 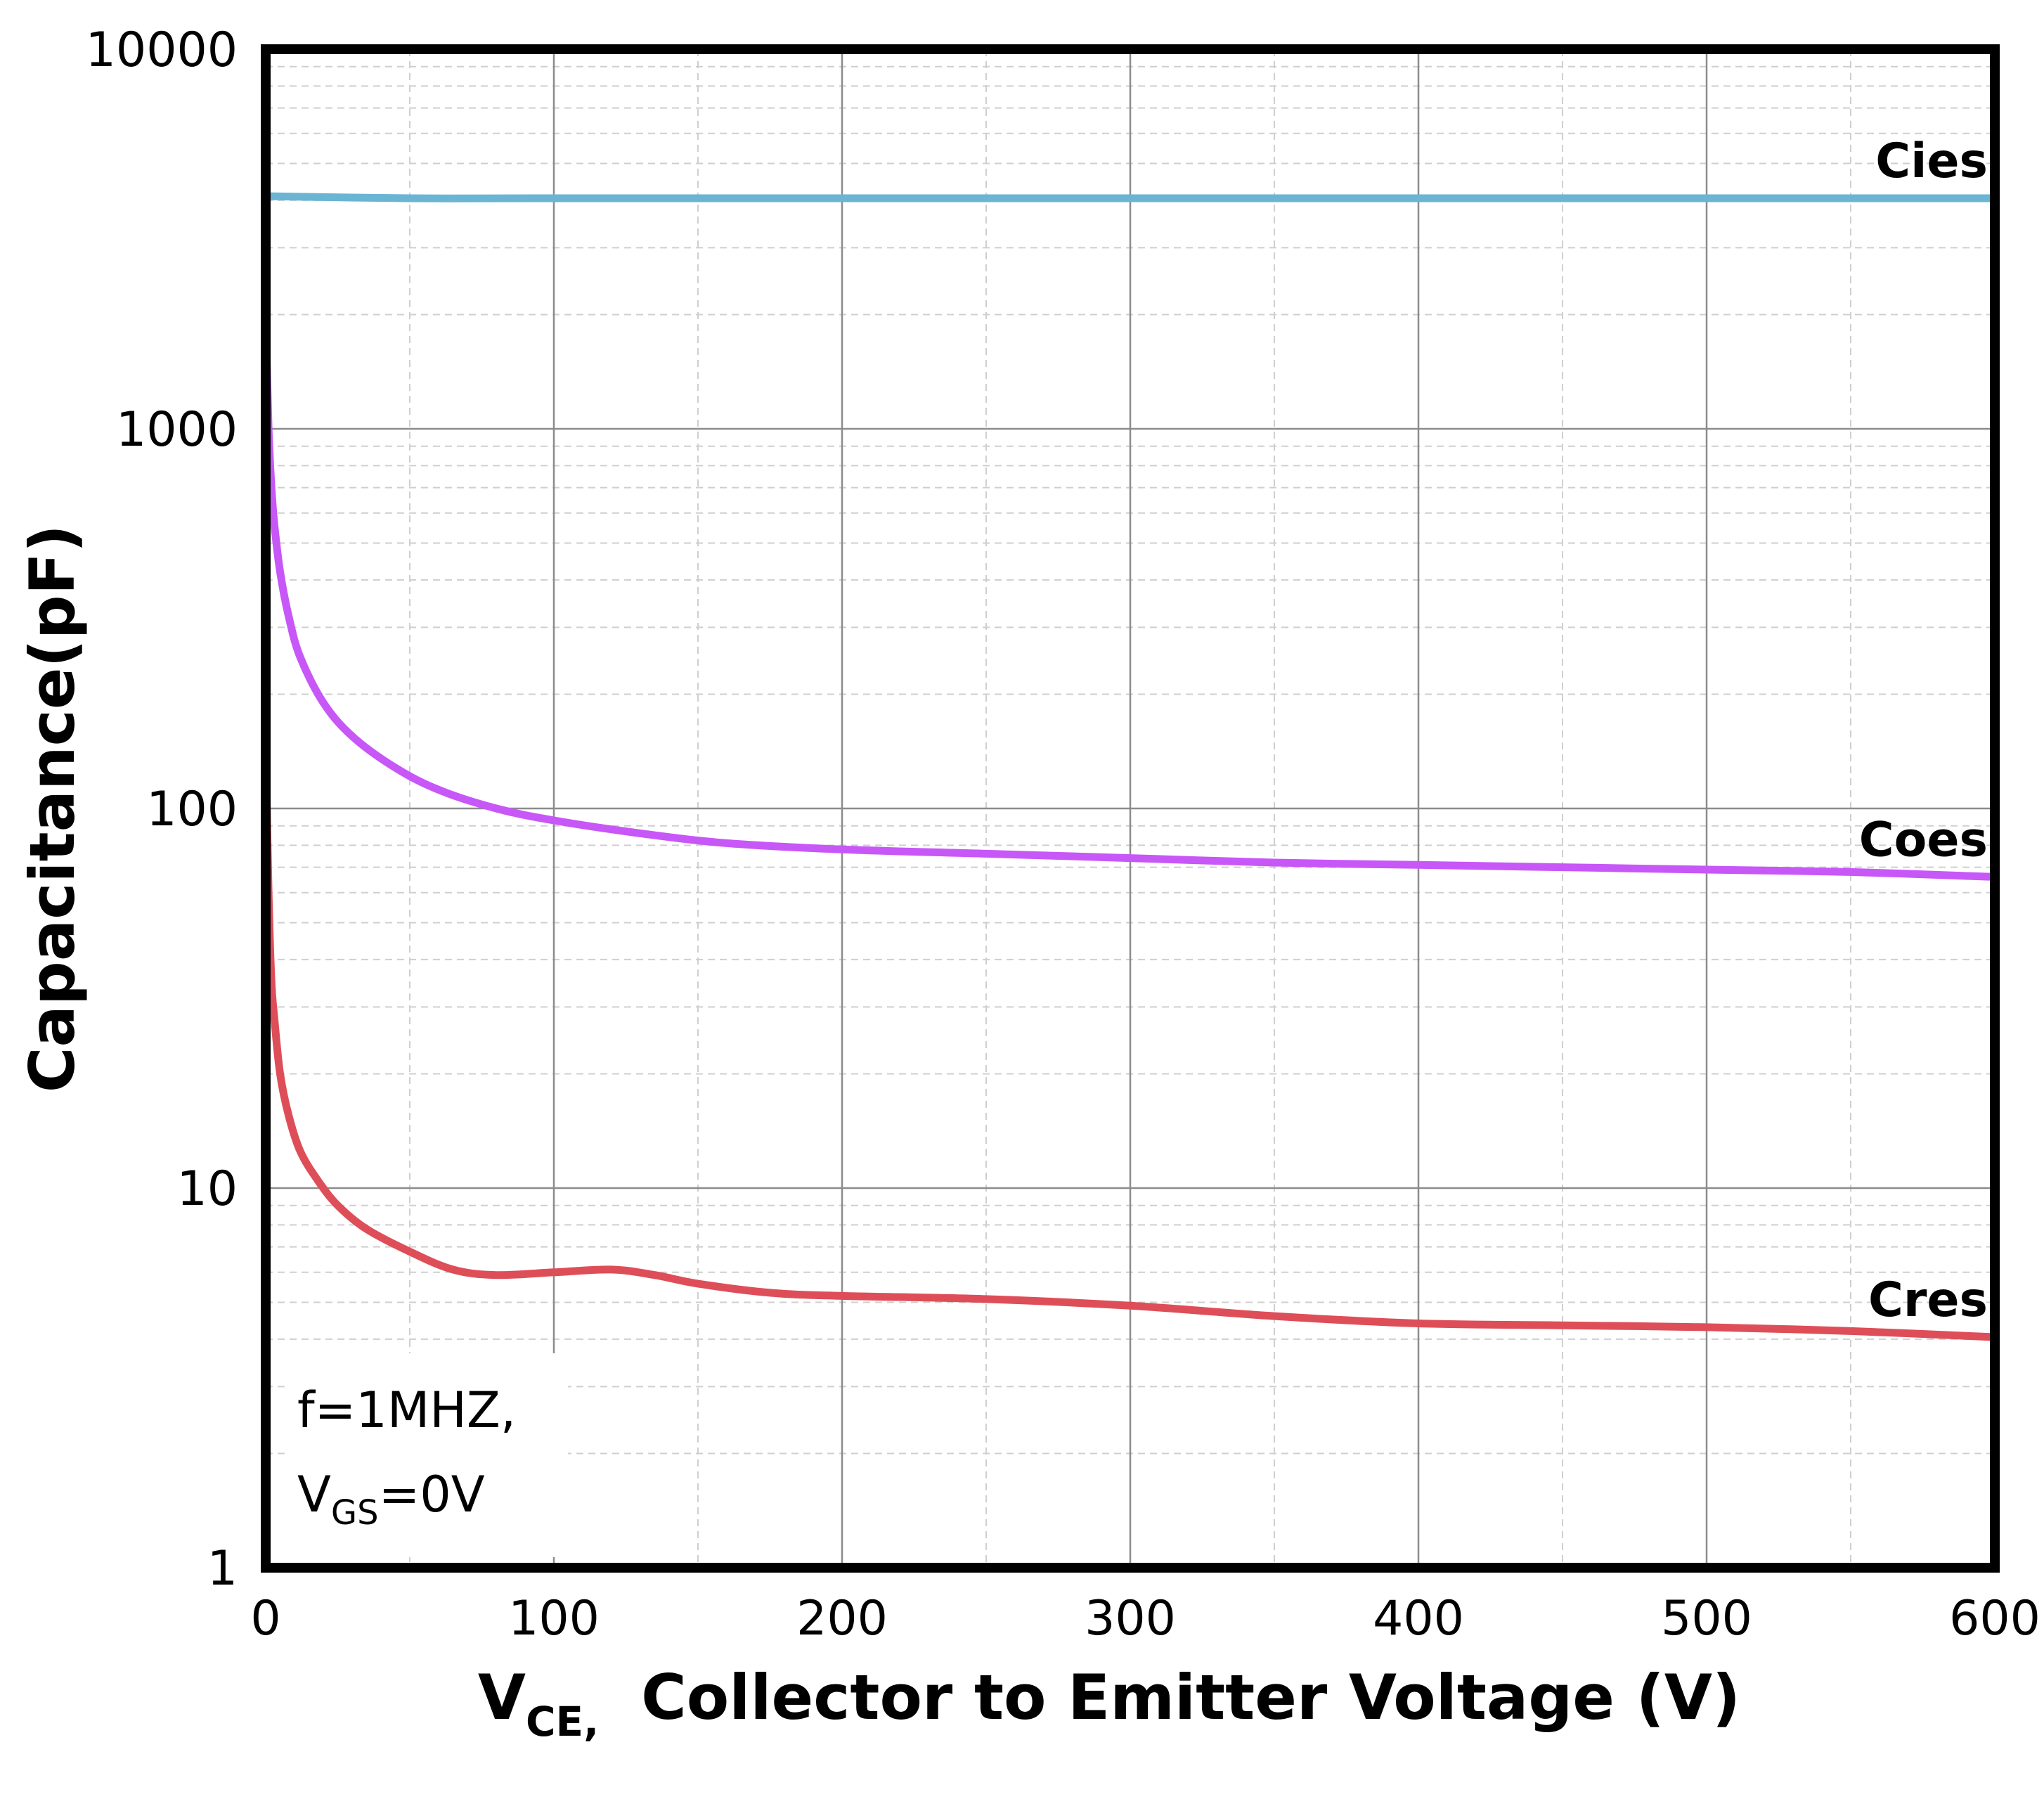 I want to click on x-tick-labels: 0 100 200 300 400 500 600, so click(x=1145, y=1618).